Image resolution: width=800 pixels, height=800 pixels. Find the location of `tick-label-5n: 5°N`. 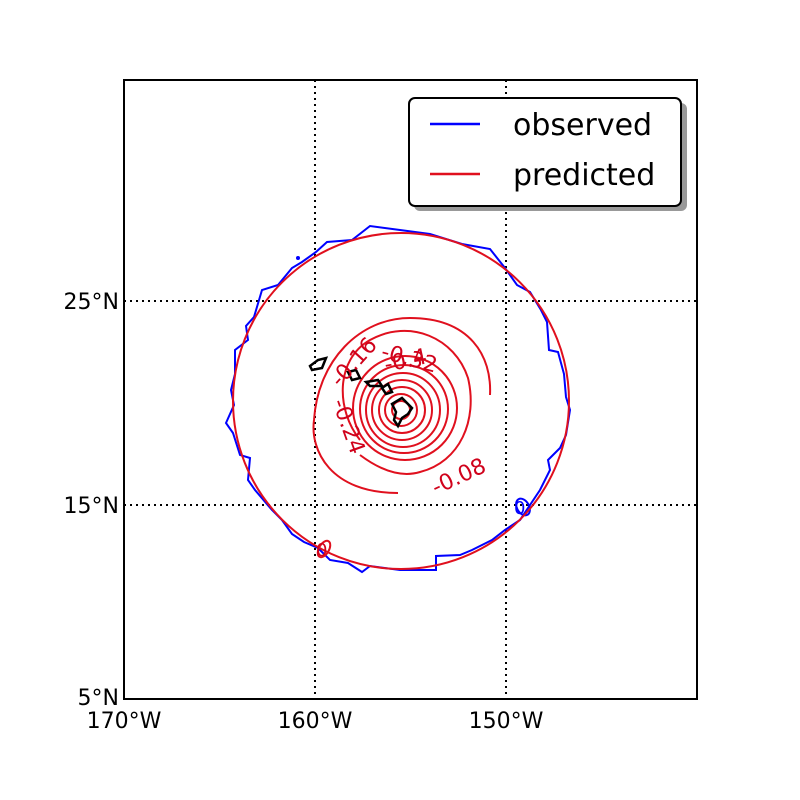

tick-label-5n: 5°N is located at coordinates (98, 698).